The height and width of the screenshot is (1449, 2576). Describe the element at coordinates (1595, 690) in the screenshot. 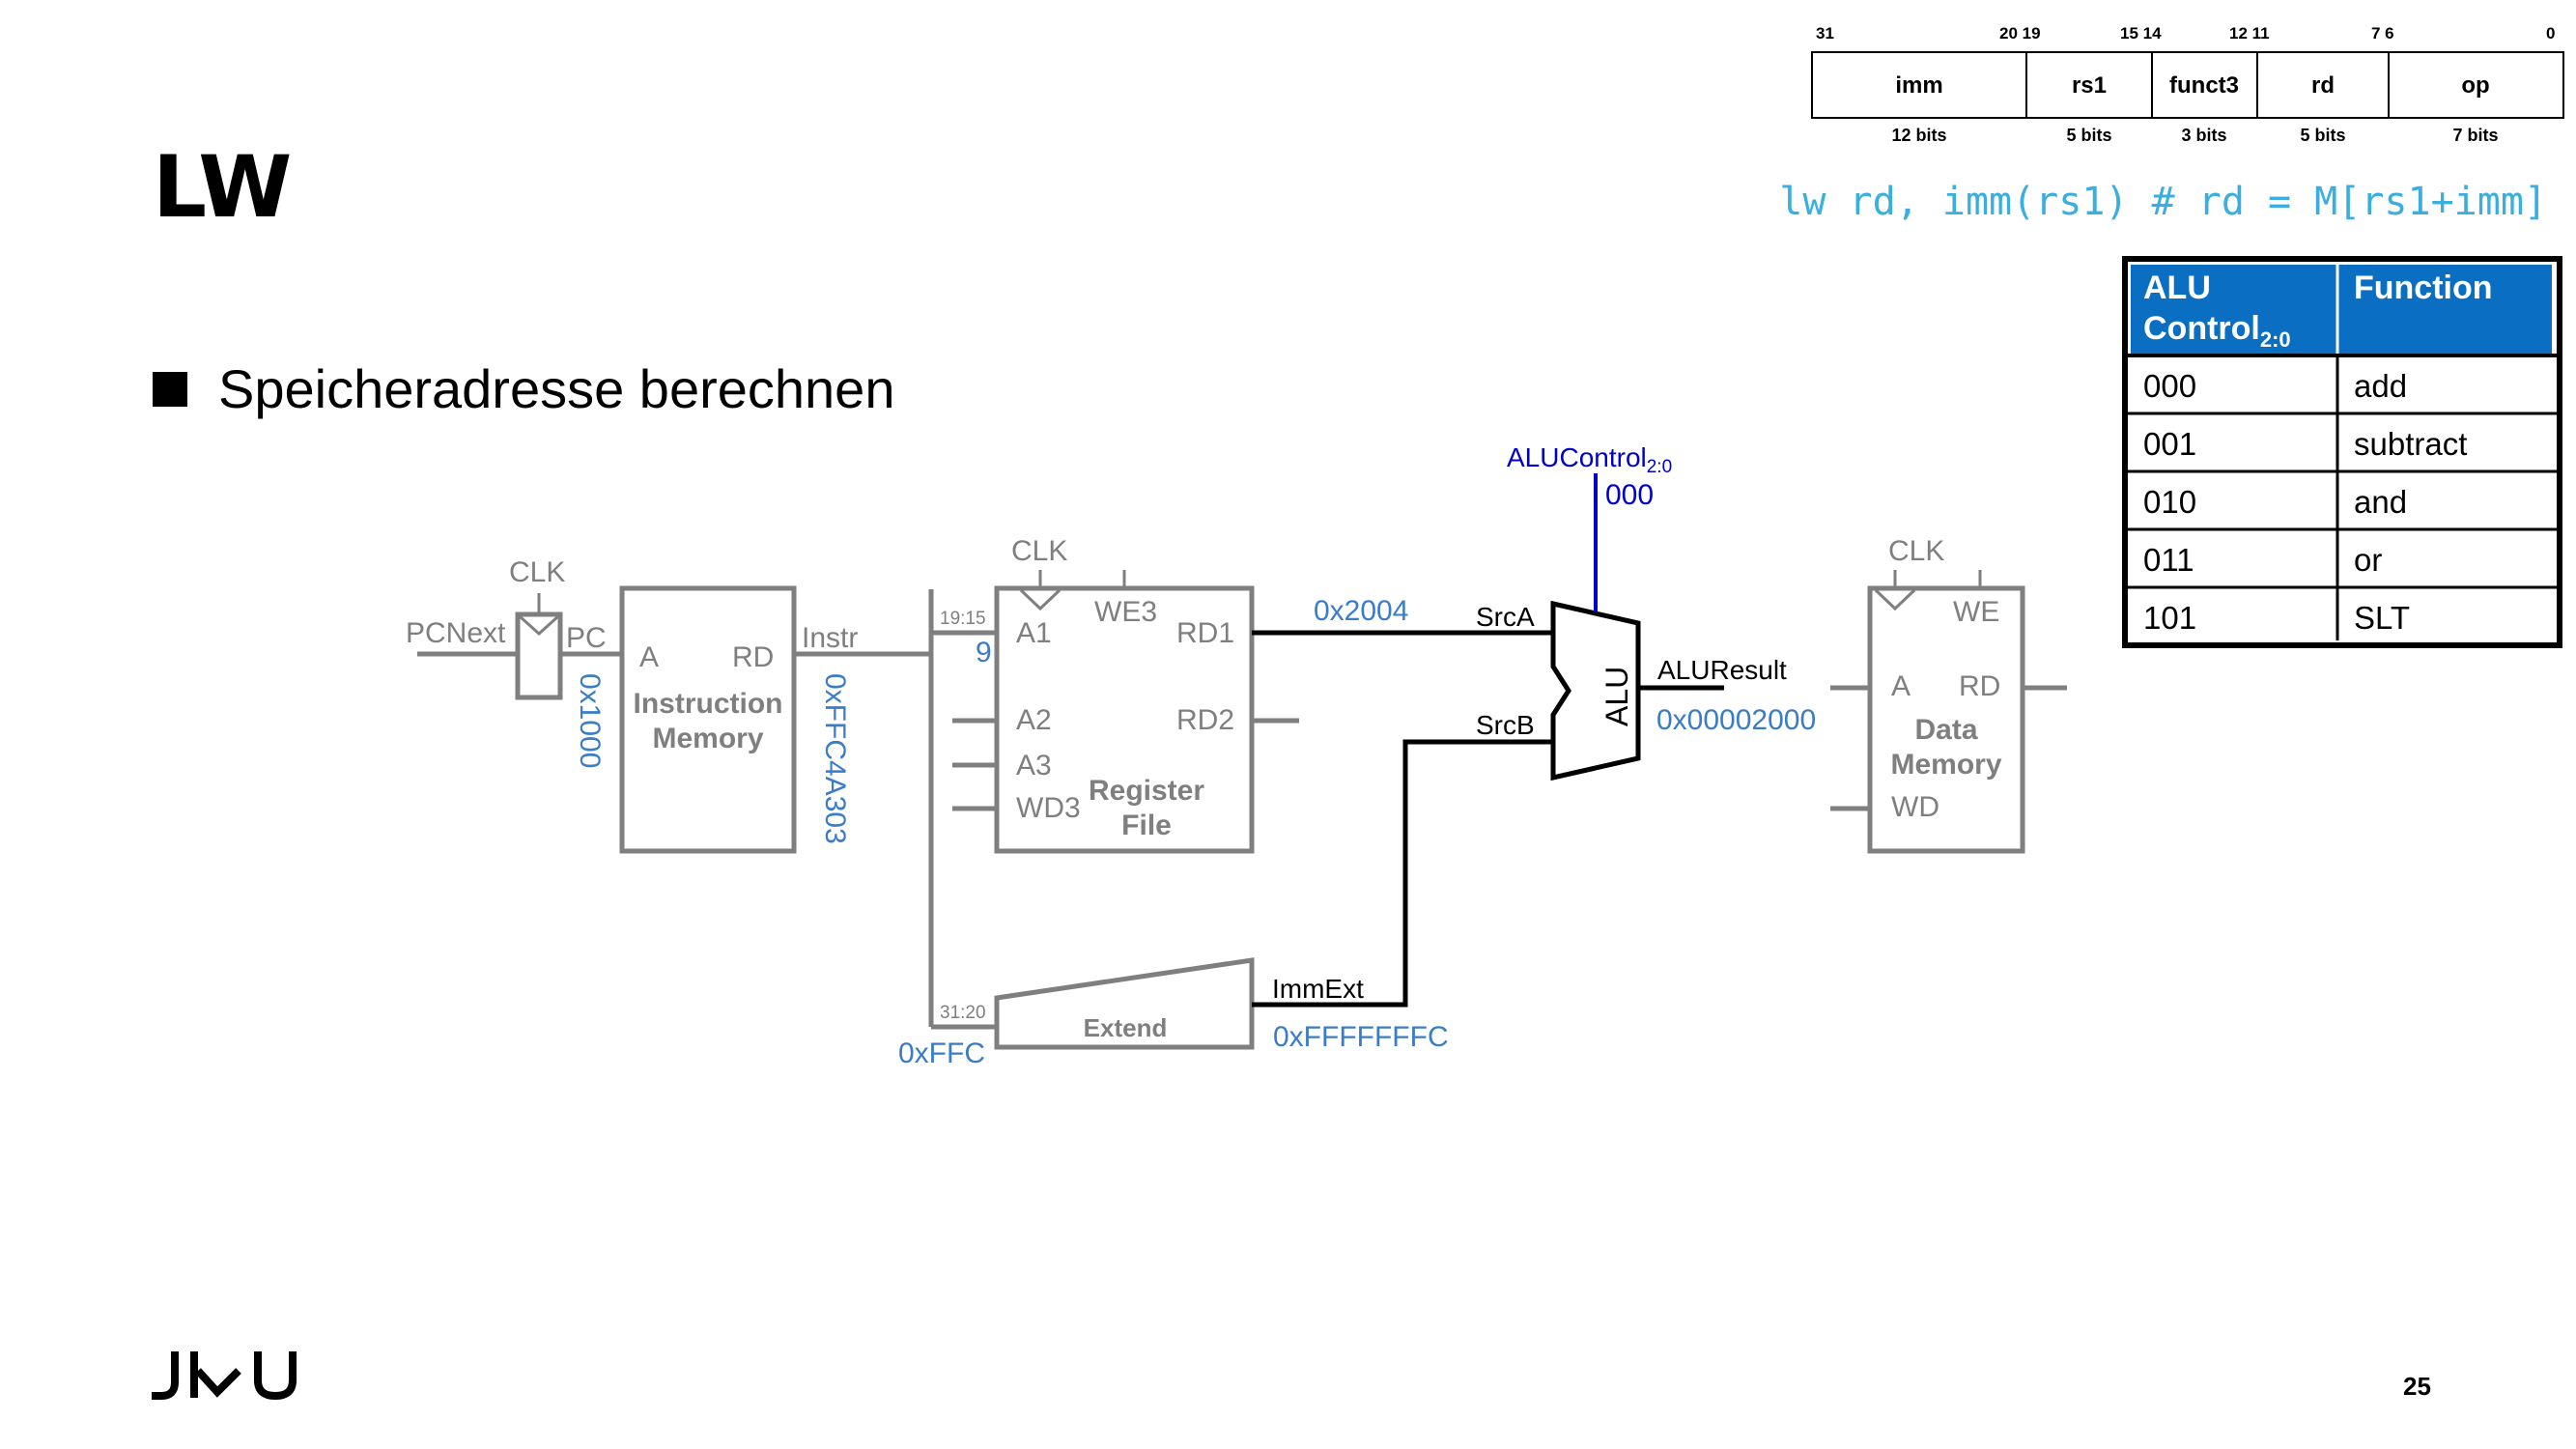

I see `alu` at that location.